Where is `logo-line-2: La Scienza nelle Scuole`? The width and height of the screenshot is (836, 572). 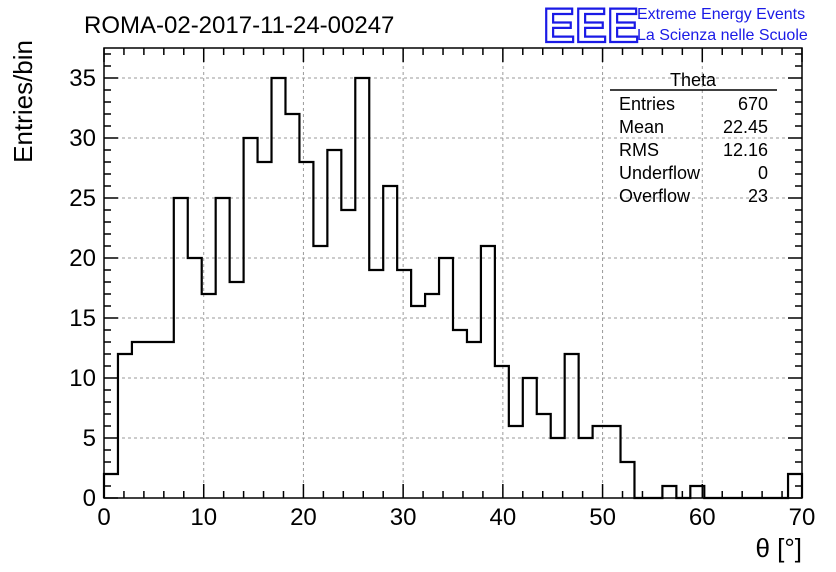
logo-line-2: La Scienza nelle Scuole is located at coordinates (722, 35).